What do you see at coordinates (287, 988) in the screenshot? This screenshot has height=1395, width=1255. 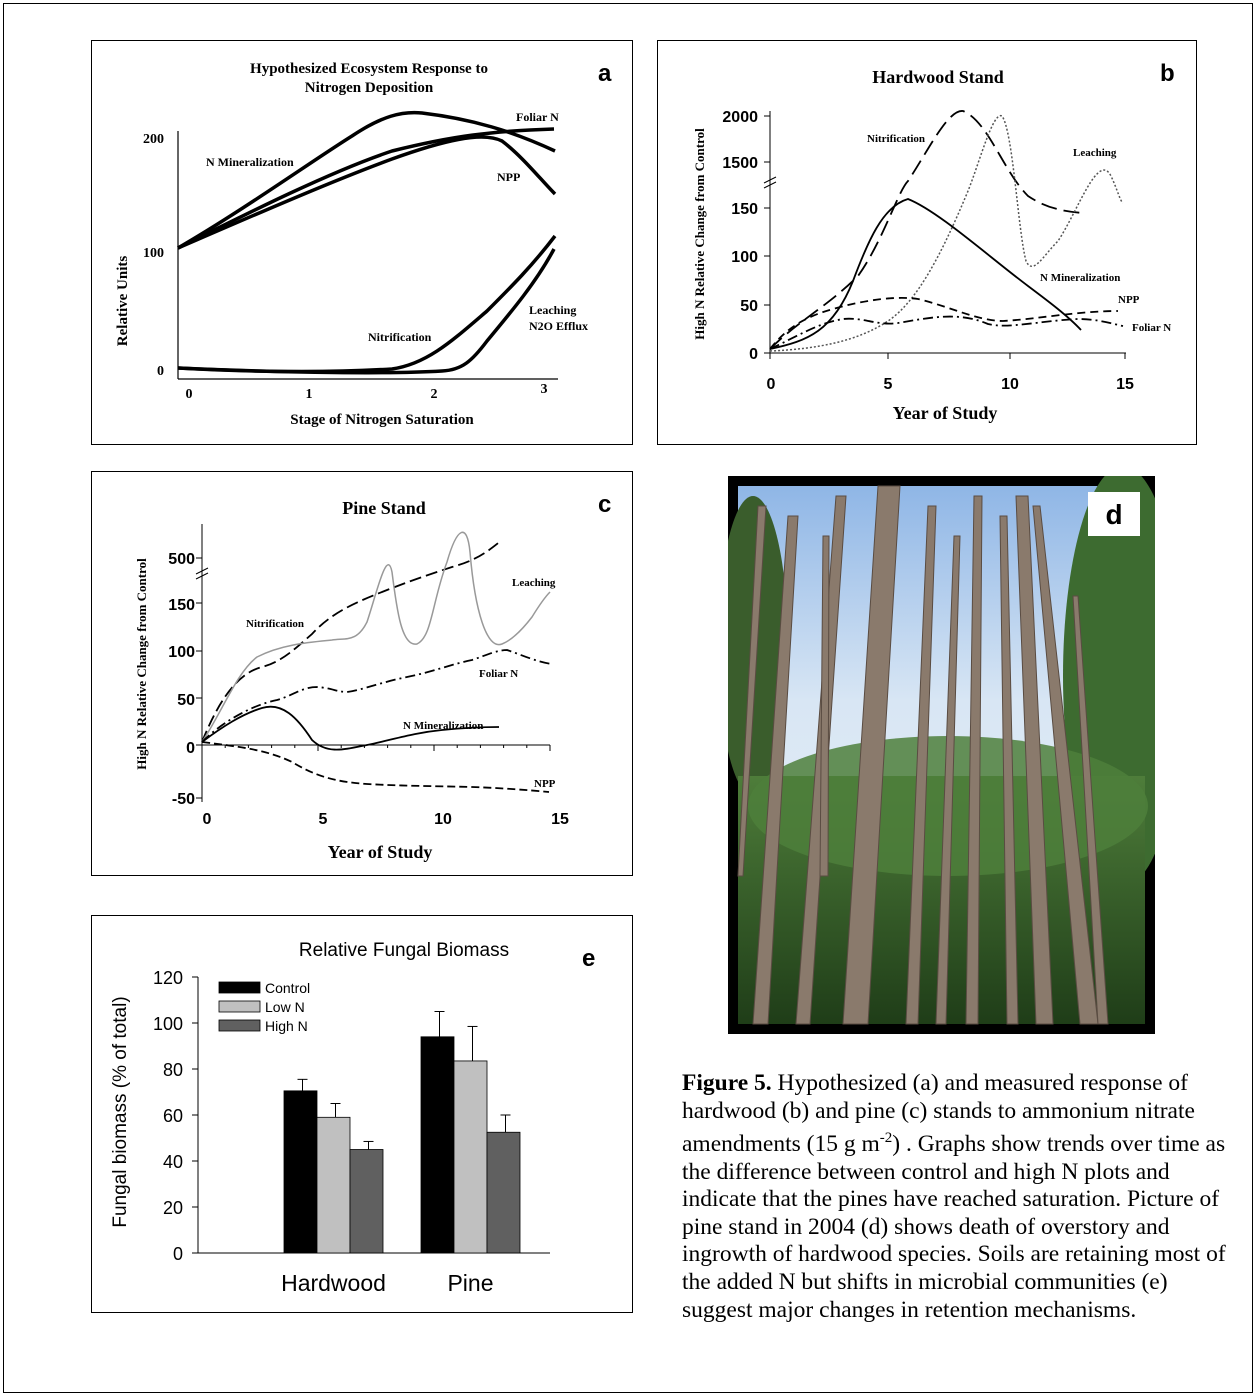 I see `legend-label-control: Control` at bounding box center [287, 988].